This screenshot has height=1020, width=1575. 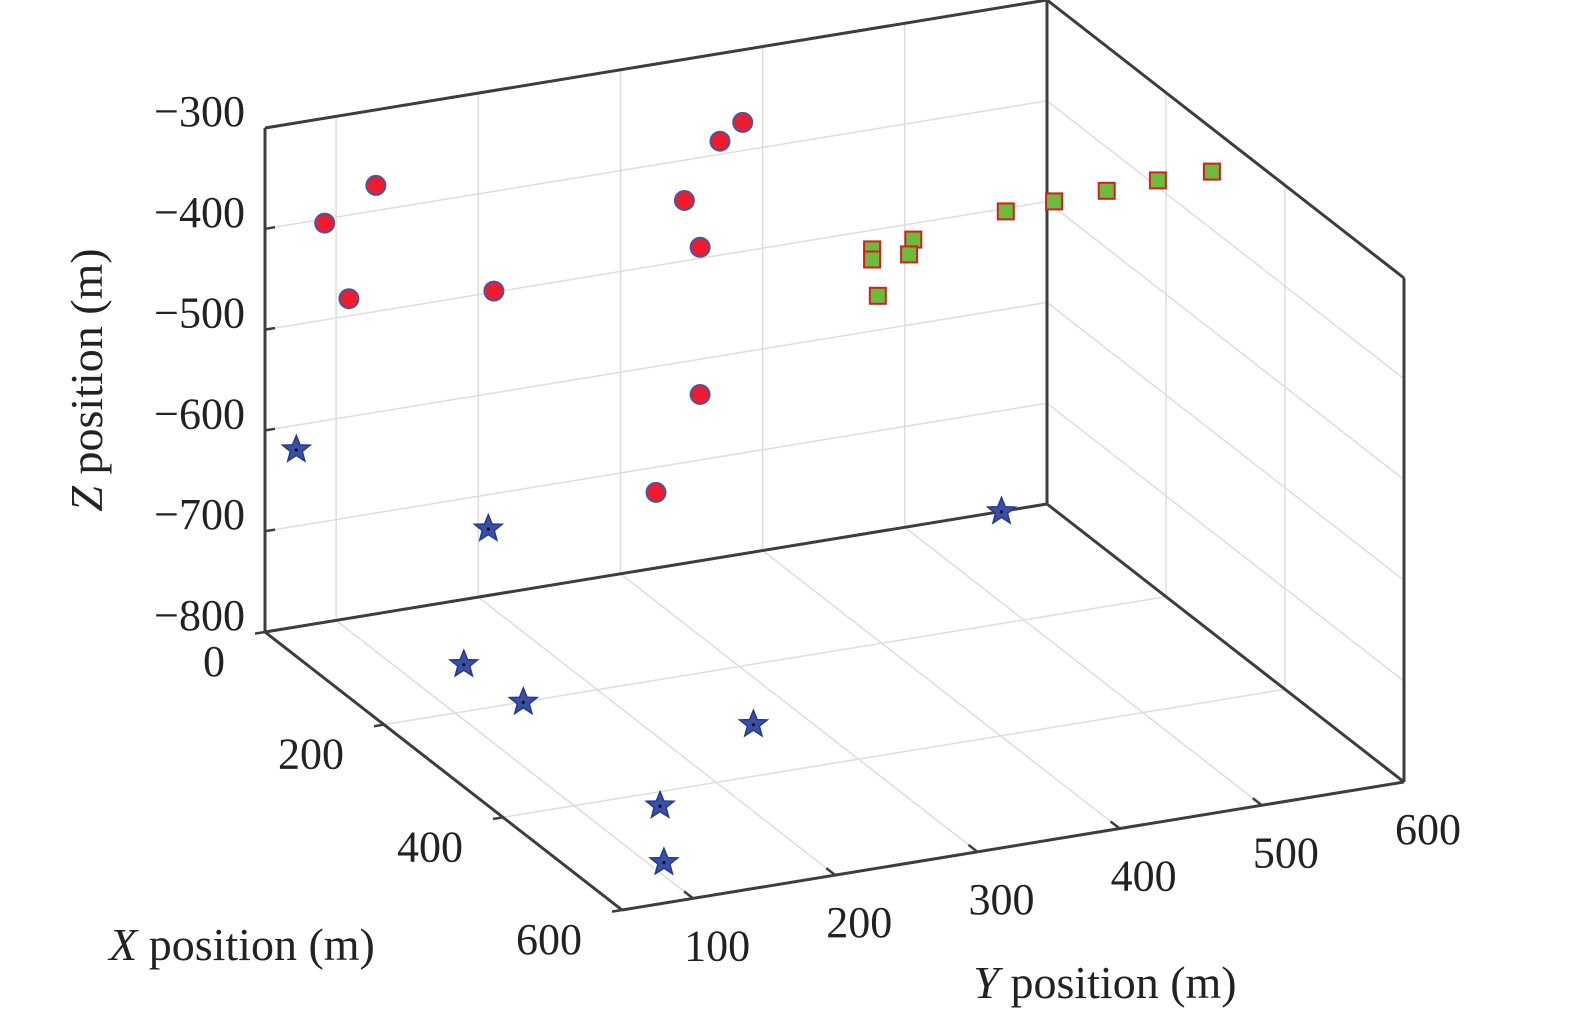 What do you see at coordinates (717, 945) in the screenshot?
I see `y-tick-label: 100` at bounding box center [717, 945].